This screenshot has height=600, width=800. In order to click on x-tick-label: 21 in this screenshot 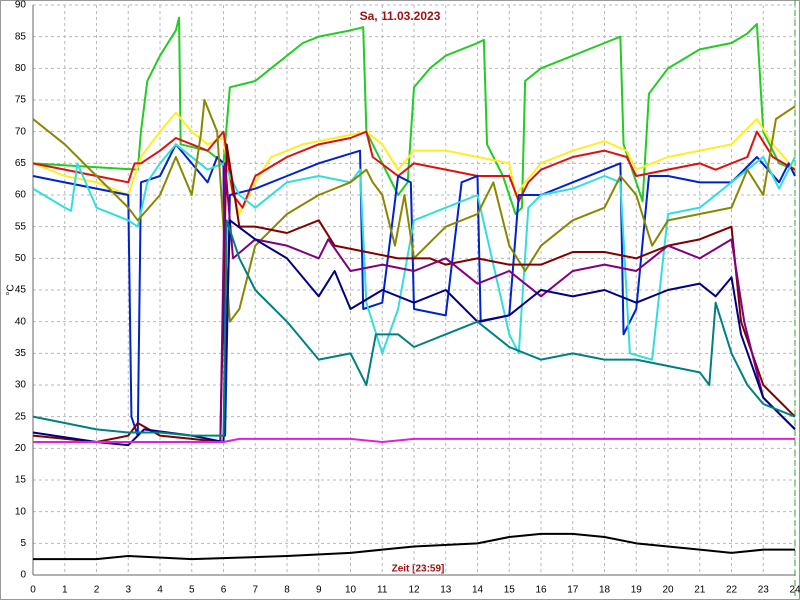, I will do `click(700, 590)`.